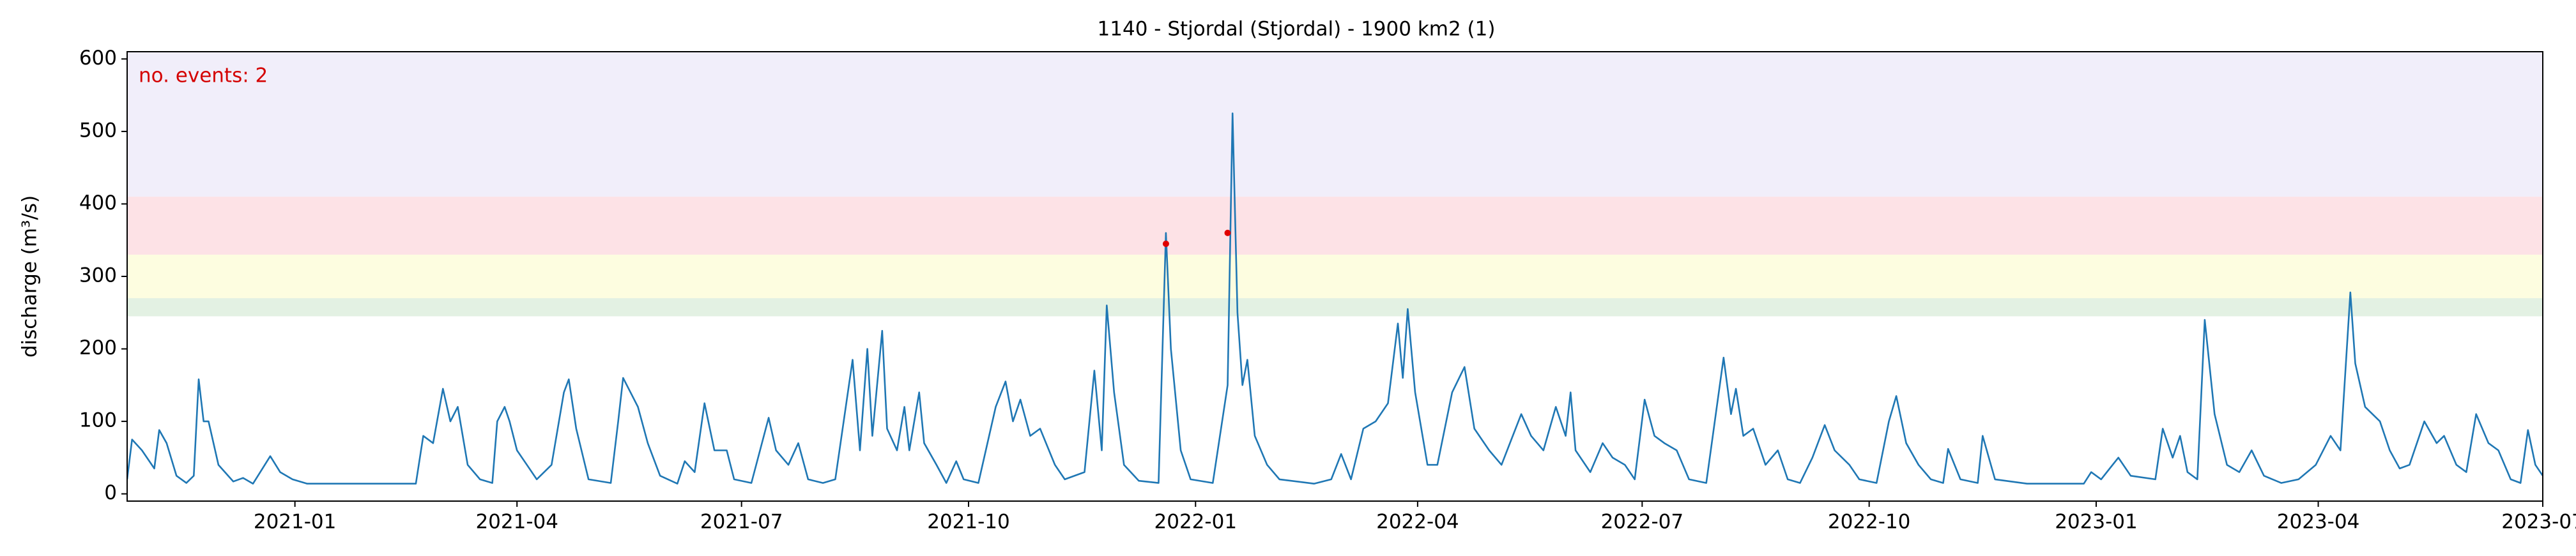 The height and width of the screenshot is (556, 2576). I want to click on y-axis-label: discharge (m³/s), so click(30, 276).